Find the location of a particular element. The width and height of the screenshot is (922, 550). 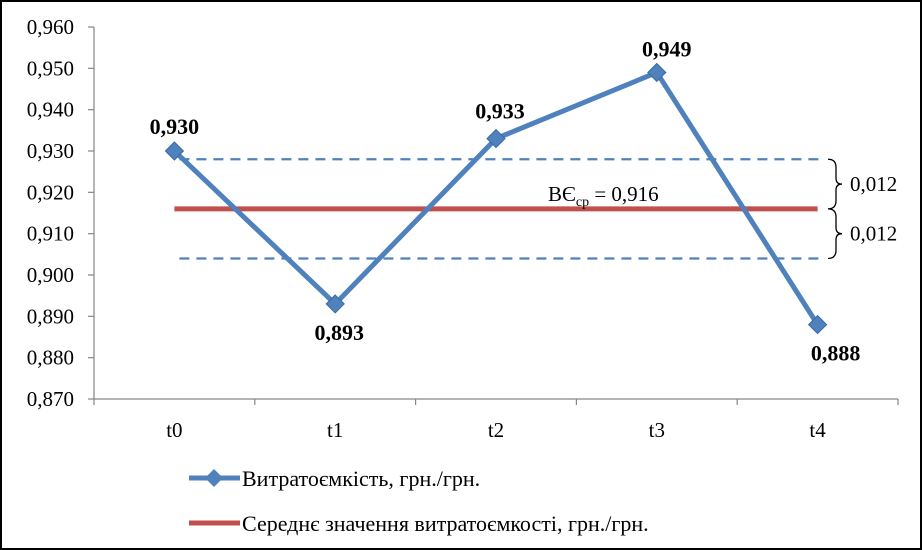

y-tick-label: 0,880 is located at coordinates (50, 358).